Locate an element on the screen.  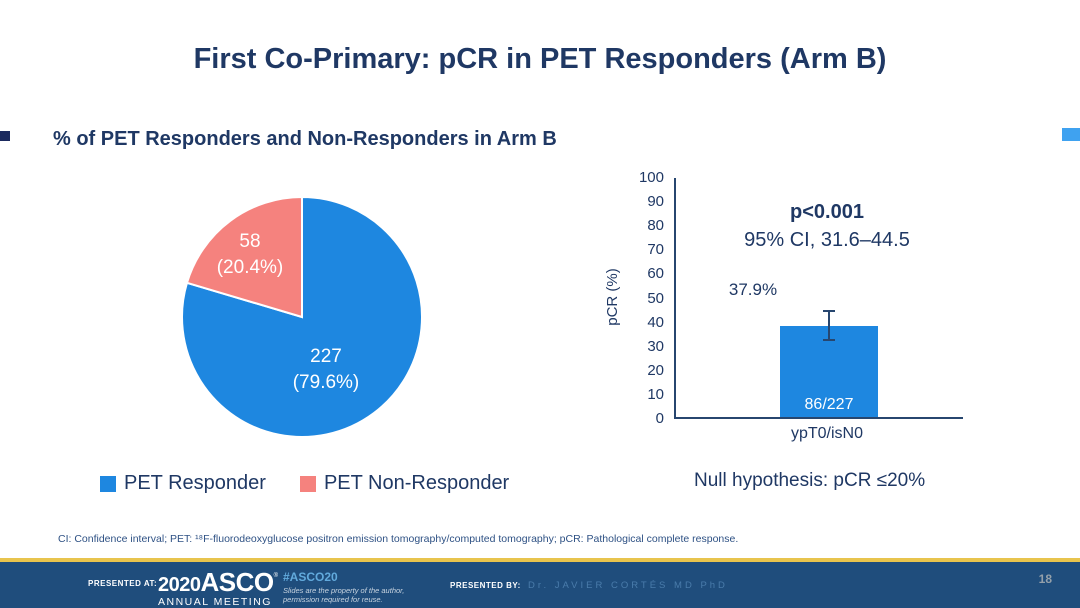
x-axis-category-label: ypT0/isN0 is located at coordinates (827, 433).